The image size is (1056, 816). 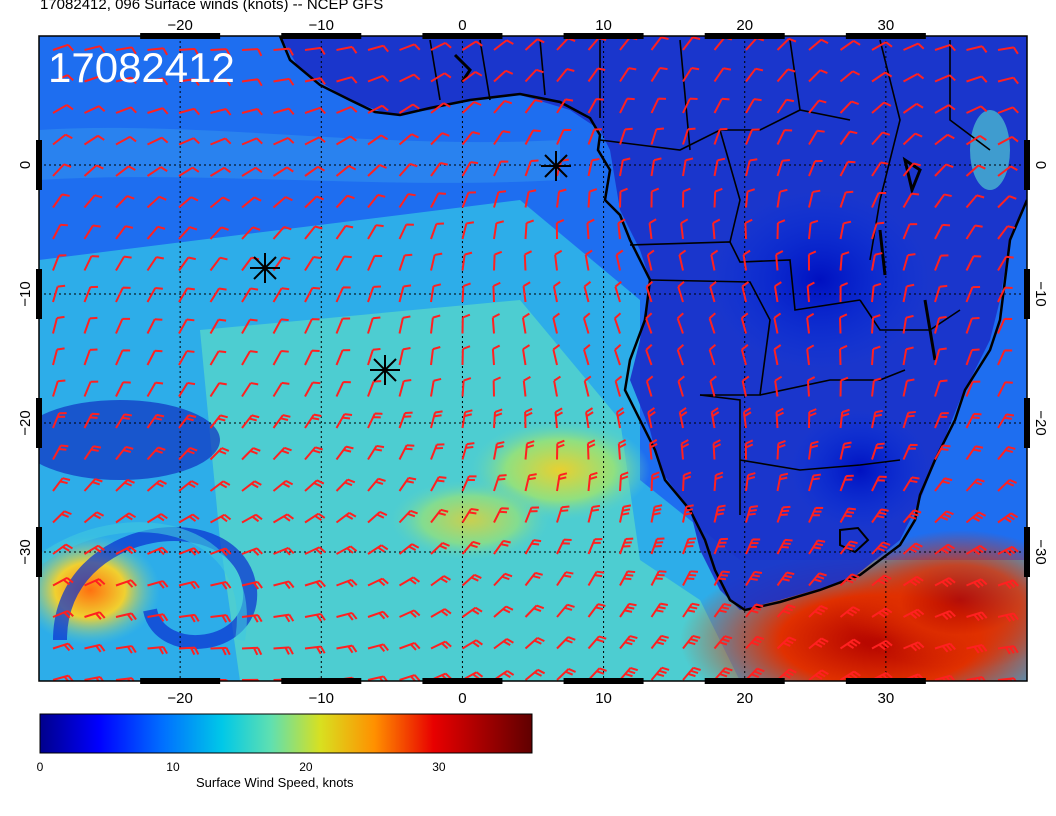 I want to click on lat-label: −30, so click(x=25, y=551).